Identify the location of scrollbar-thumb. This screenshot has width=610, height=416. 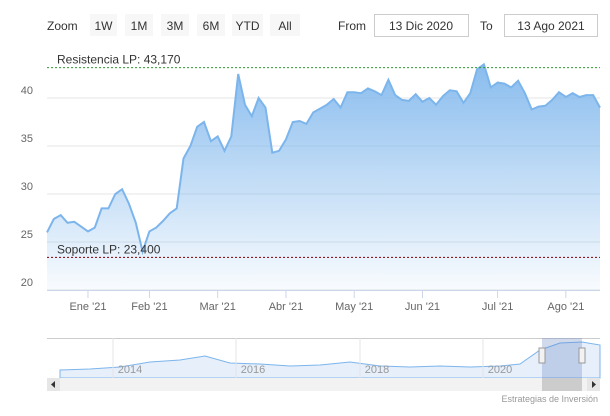
(562, 384).